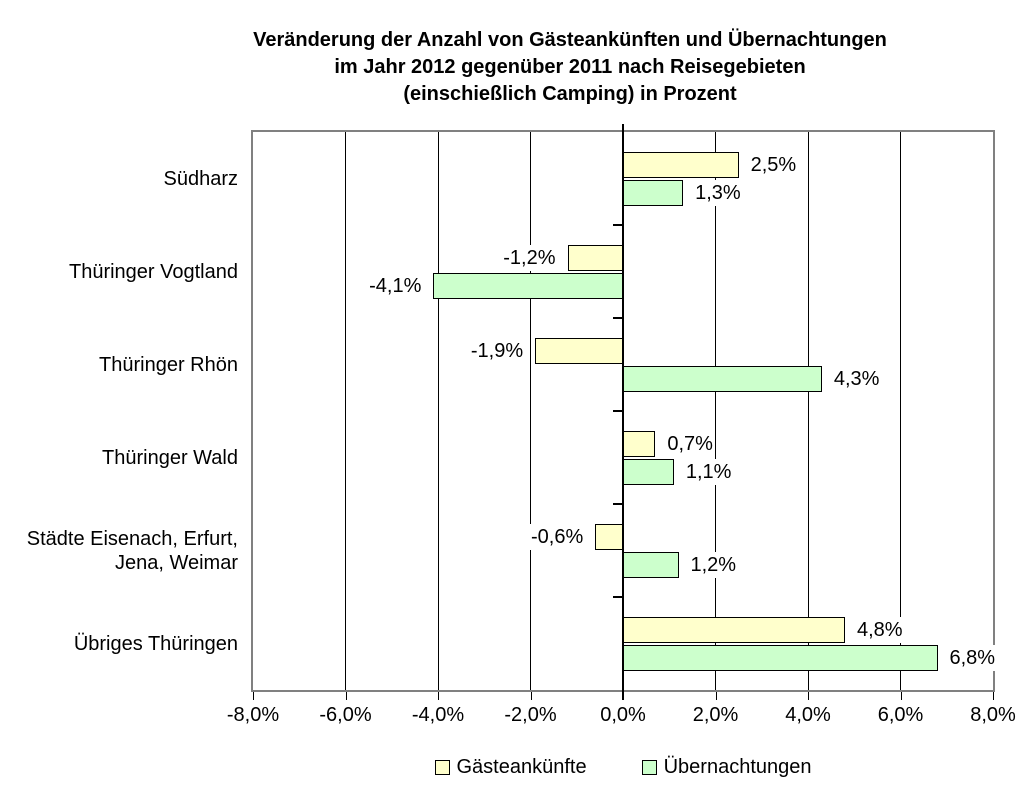  I want to click on legend-item-gaesteankuenfte: Gästeankünfte, so click(510, 767).